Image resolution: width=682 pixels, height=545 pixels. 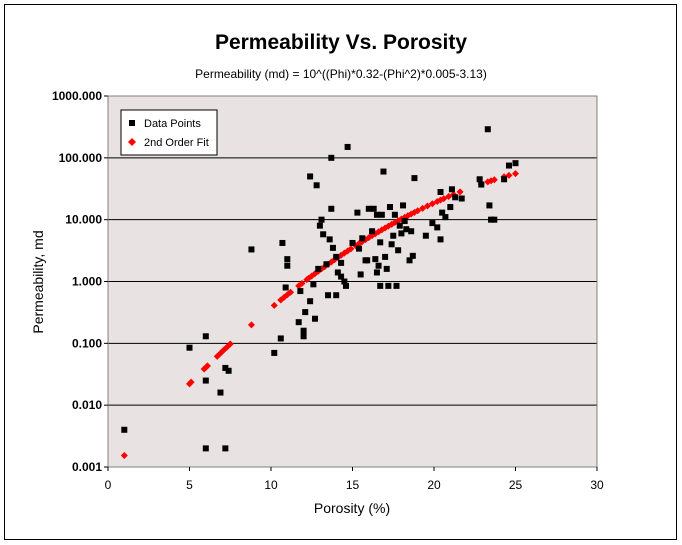 I want to click on x-tick-label: 25, so click(x=516, y=485).